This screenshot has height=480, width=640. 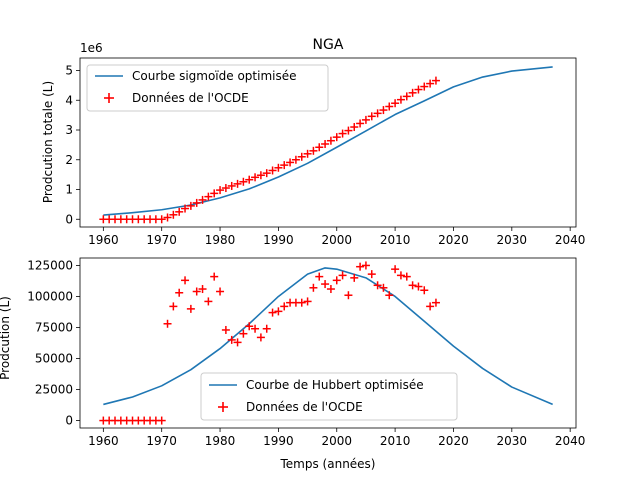 What do you see at coordinates (69, 421) in the screenshot?
I see `chart-bottom-y-tick-label: 0` at bounding box center [69, 421].